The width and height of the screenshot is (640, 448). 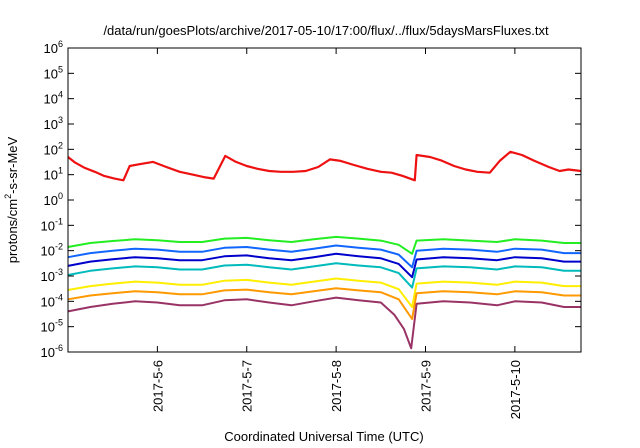 What do you see at coordinates (323, 436) in the screenshot?
I see `x-axis-label: Coordinated Universal Time (UTC)` at bounding box center [323, 436].